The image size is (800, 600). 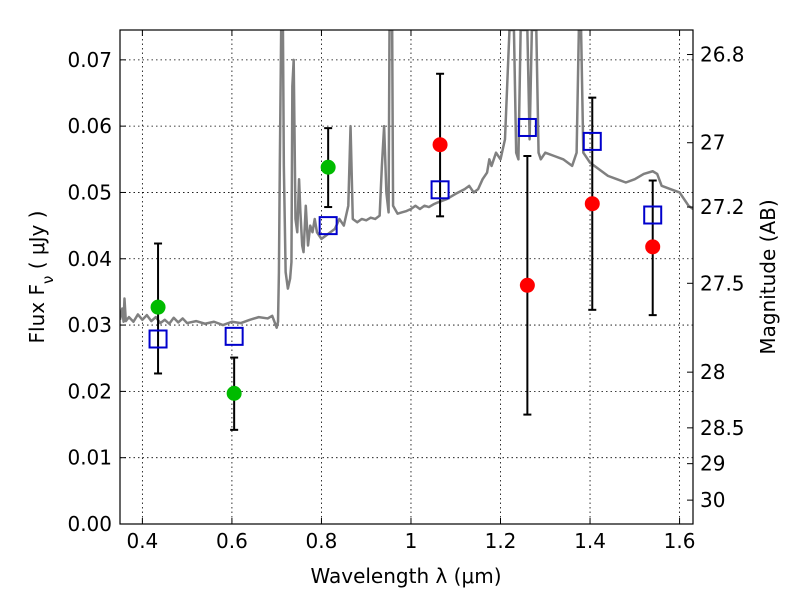 What do you see at coordinates (96, 292) in the screenshot?
I see `y-axis: 0.00 0.01 0.02 0.03 0.04 0.05 0.06 0.07` at bounding box center [96, 292].